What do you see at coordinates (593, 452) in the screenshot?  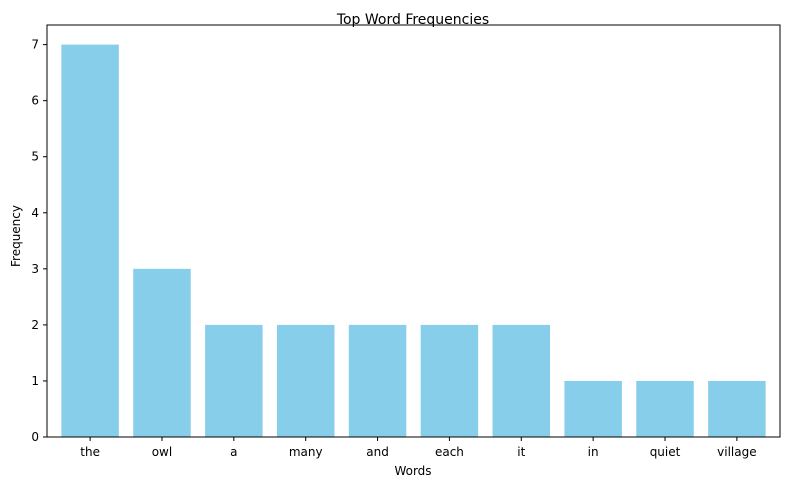 I see `x-tick-label: in` at bounding box center [593, 452].